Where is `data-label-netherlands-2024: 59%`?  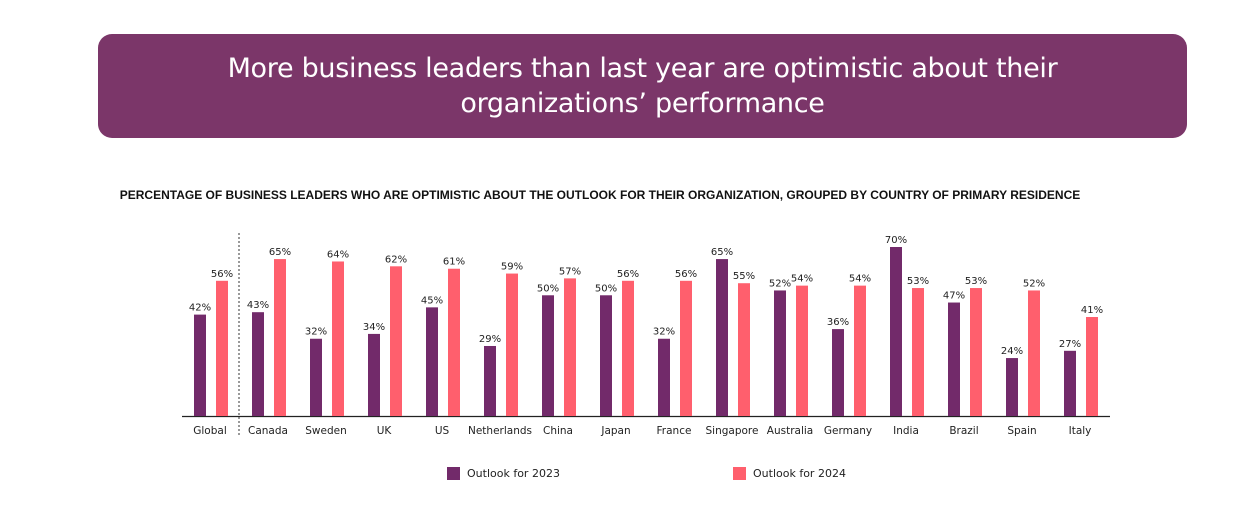
data-label-netherlands-2024: 59% is located at coordinates (512, 267).